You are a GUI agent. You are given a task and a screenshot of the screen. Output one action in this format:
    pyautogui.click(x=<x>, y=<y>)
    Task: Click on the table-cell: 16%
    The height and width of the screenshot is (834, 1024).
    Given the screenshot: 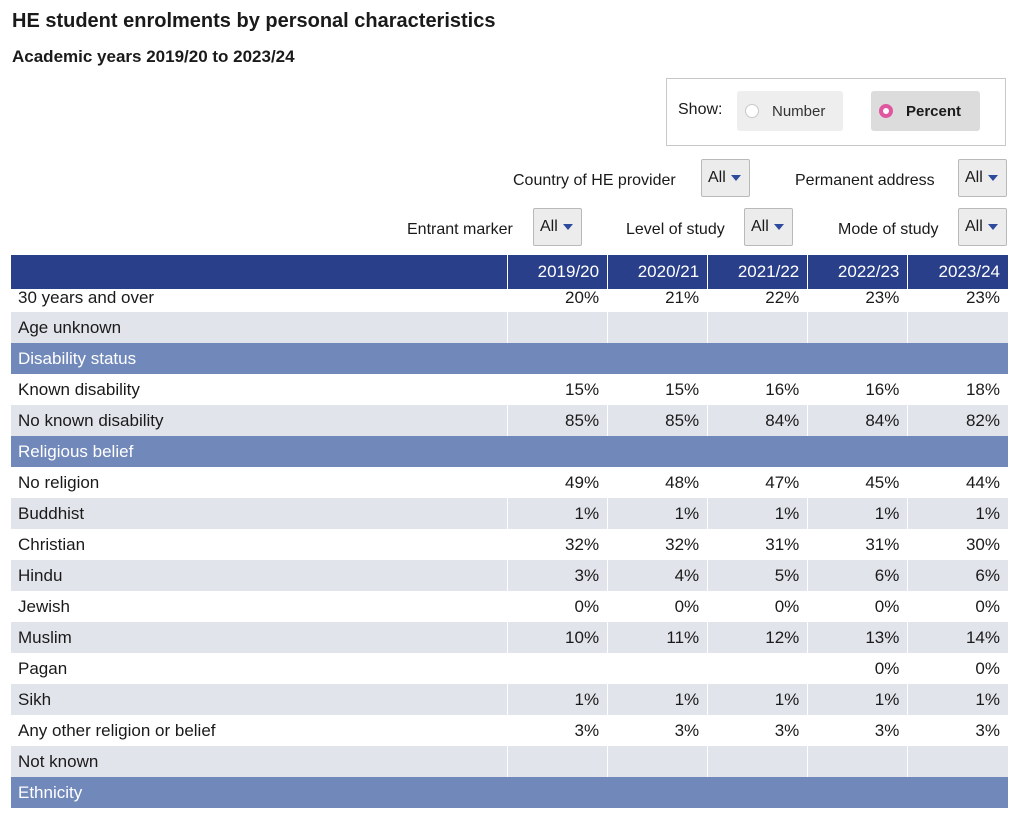 What is the action you would take?
    pyautogui.click(x=757, y=389)
    